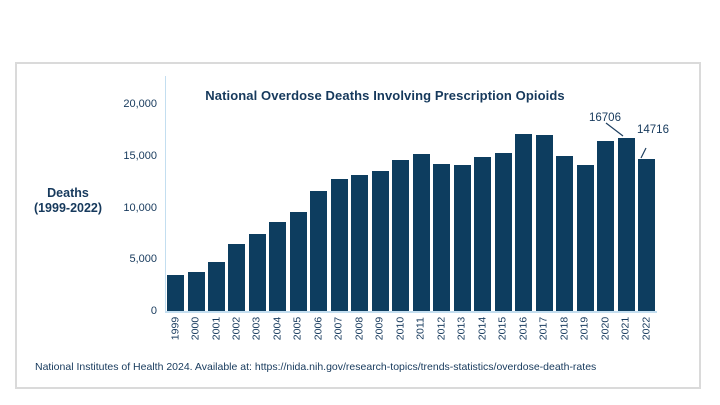 The image size is (720, 405). What do you see at coordinates (584, 328) in the screenshot?
I see `x-tick-2019: 2019` at bounding box center [584, 328].